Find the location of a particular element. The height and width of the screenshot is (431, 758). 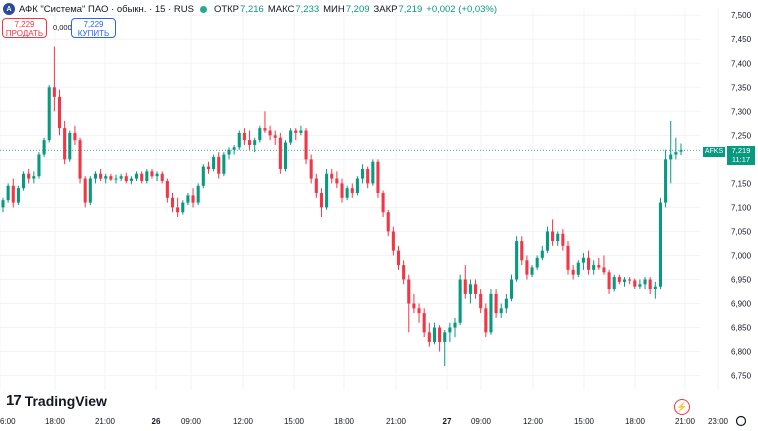

lightning-icon: ⚡ is located at coordinates (682, 407).